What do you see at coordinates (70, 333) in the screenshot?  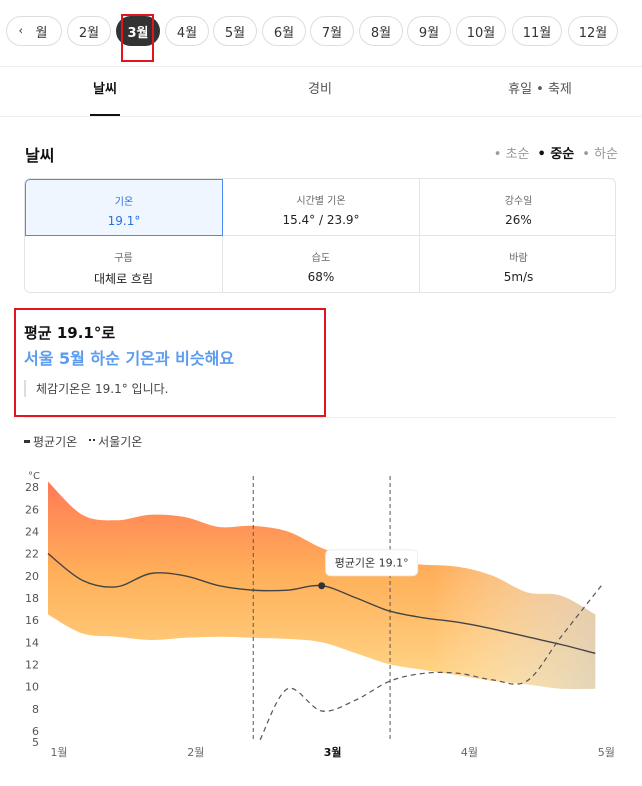 I see `summary-average: 평균 19.1°로` at bounding box center [70, 333].